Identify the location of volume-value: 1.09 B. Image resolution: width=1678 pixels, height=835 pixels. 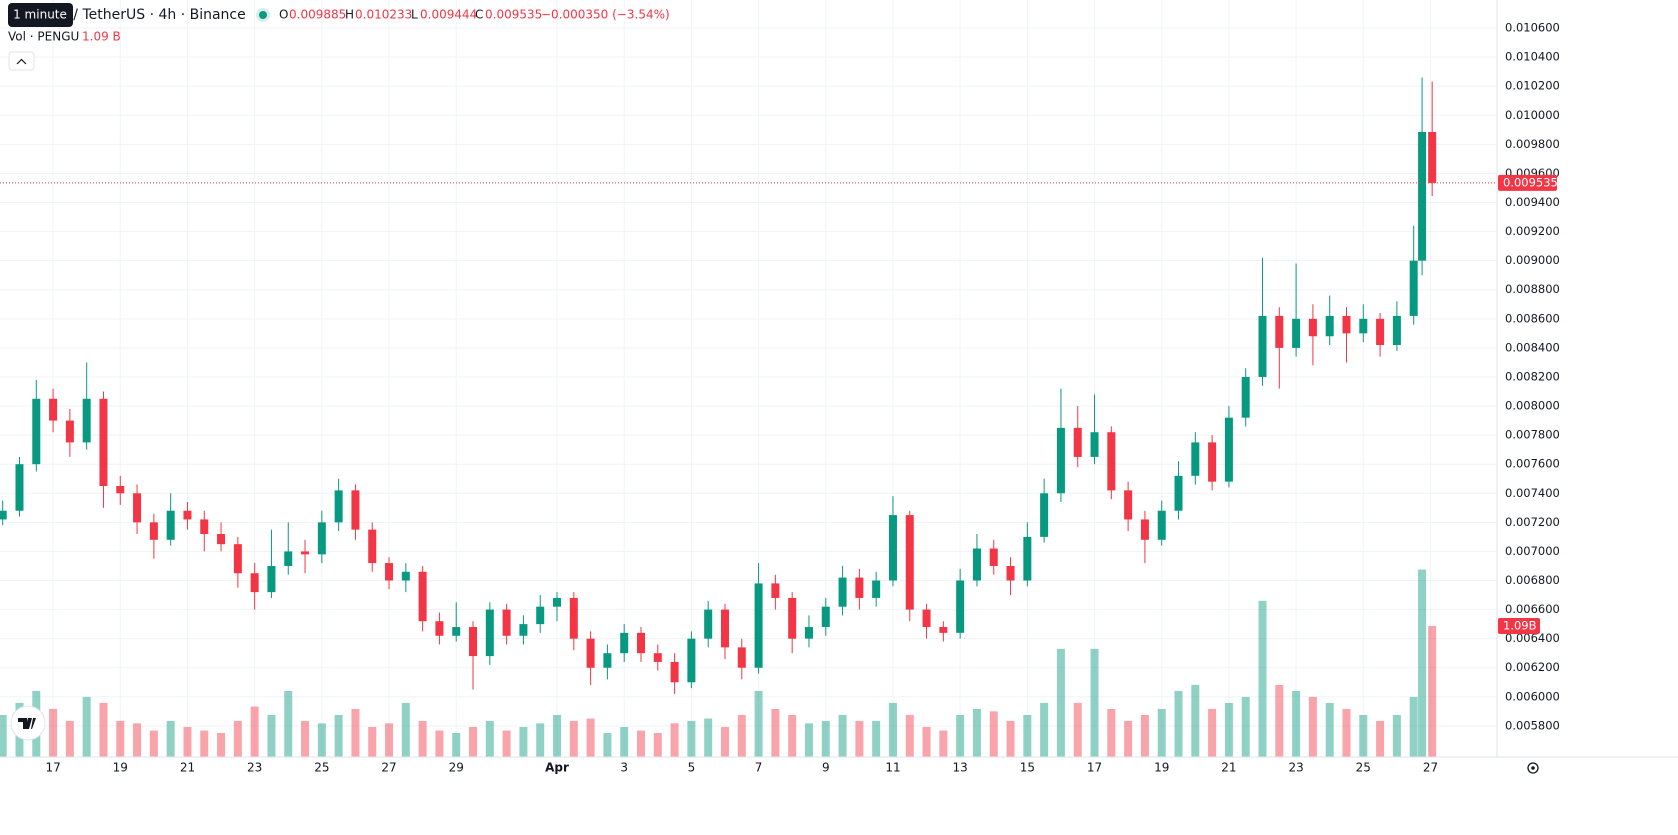
(101, 37).